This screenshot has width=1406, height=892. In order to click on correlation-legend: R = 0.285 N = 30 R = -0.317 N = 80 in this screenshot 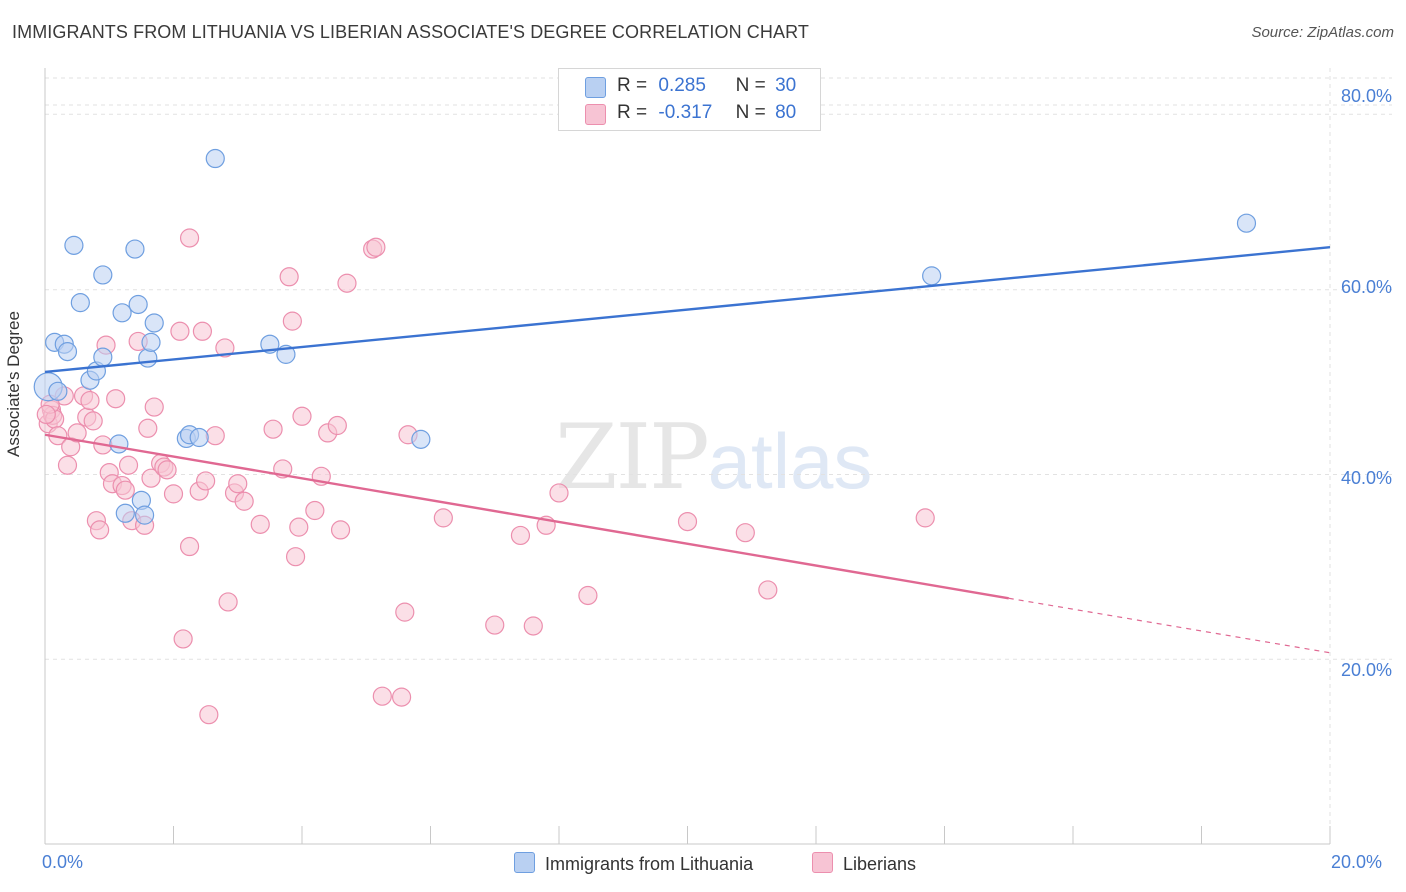, I will do `click(689, 99)`.